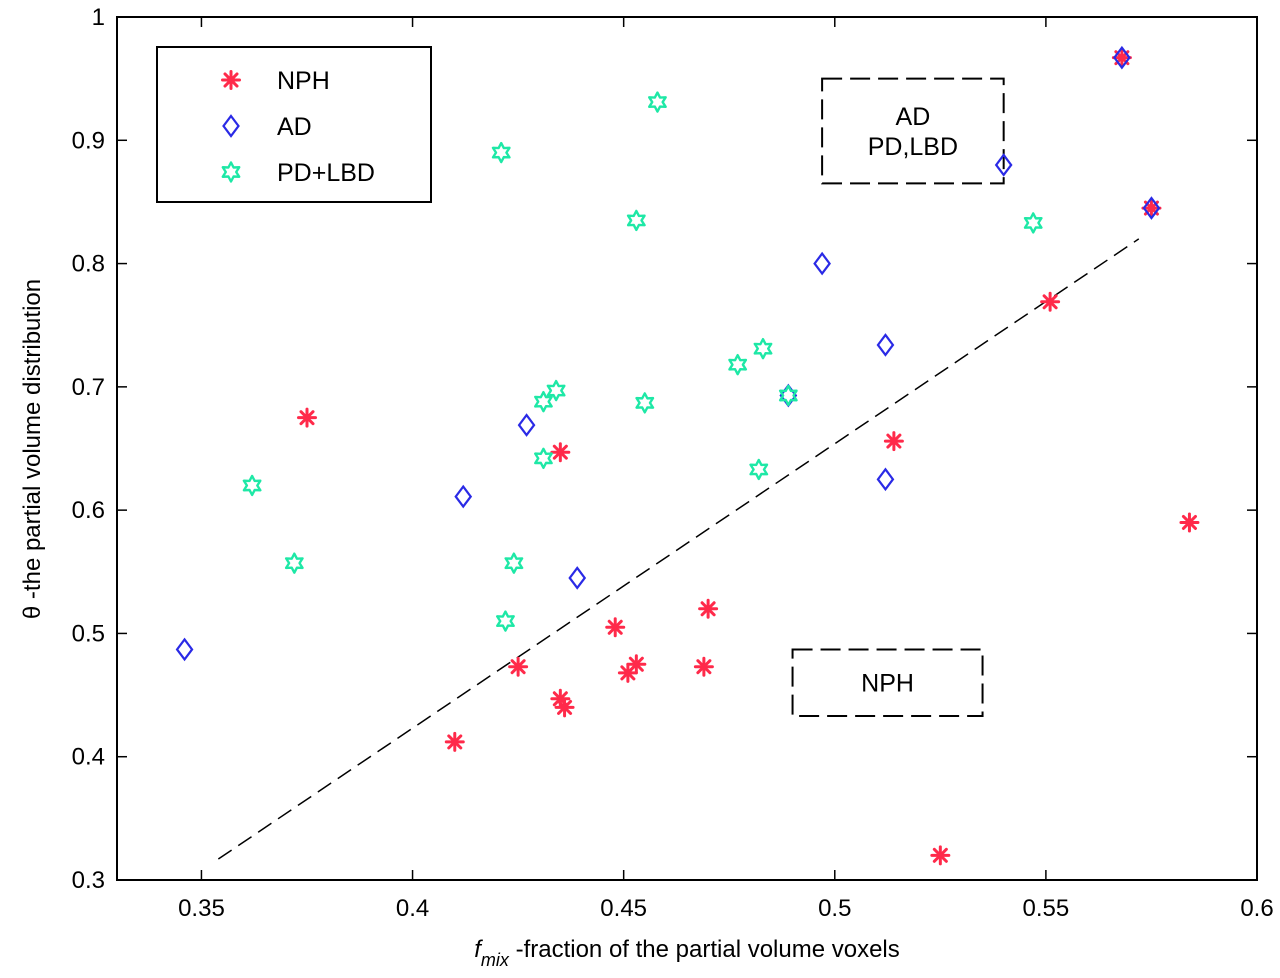 The image size is (1280, 978). What do you see at coordinates (32, 449) in the screenshot?
I see `y-axis-label: θ -the partial volume distribution` at bounding box center [32, 449].